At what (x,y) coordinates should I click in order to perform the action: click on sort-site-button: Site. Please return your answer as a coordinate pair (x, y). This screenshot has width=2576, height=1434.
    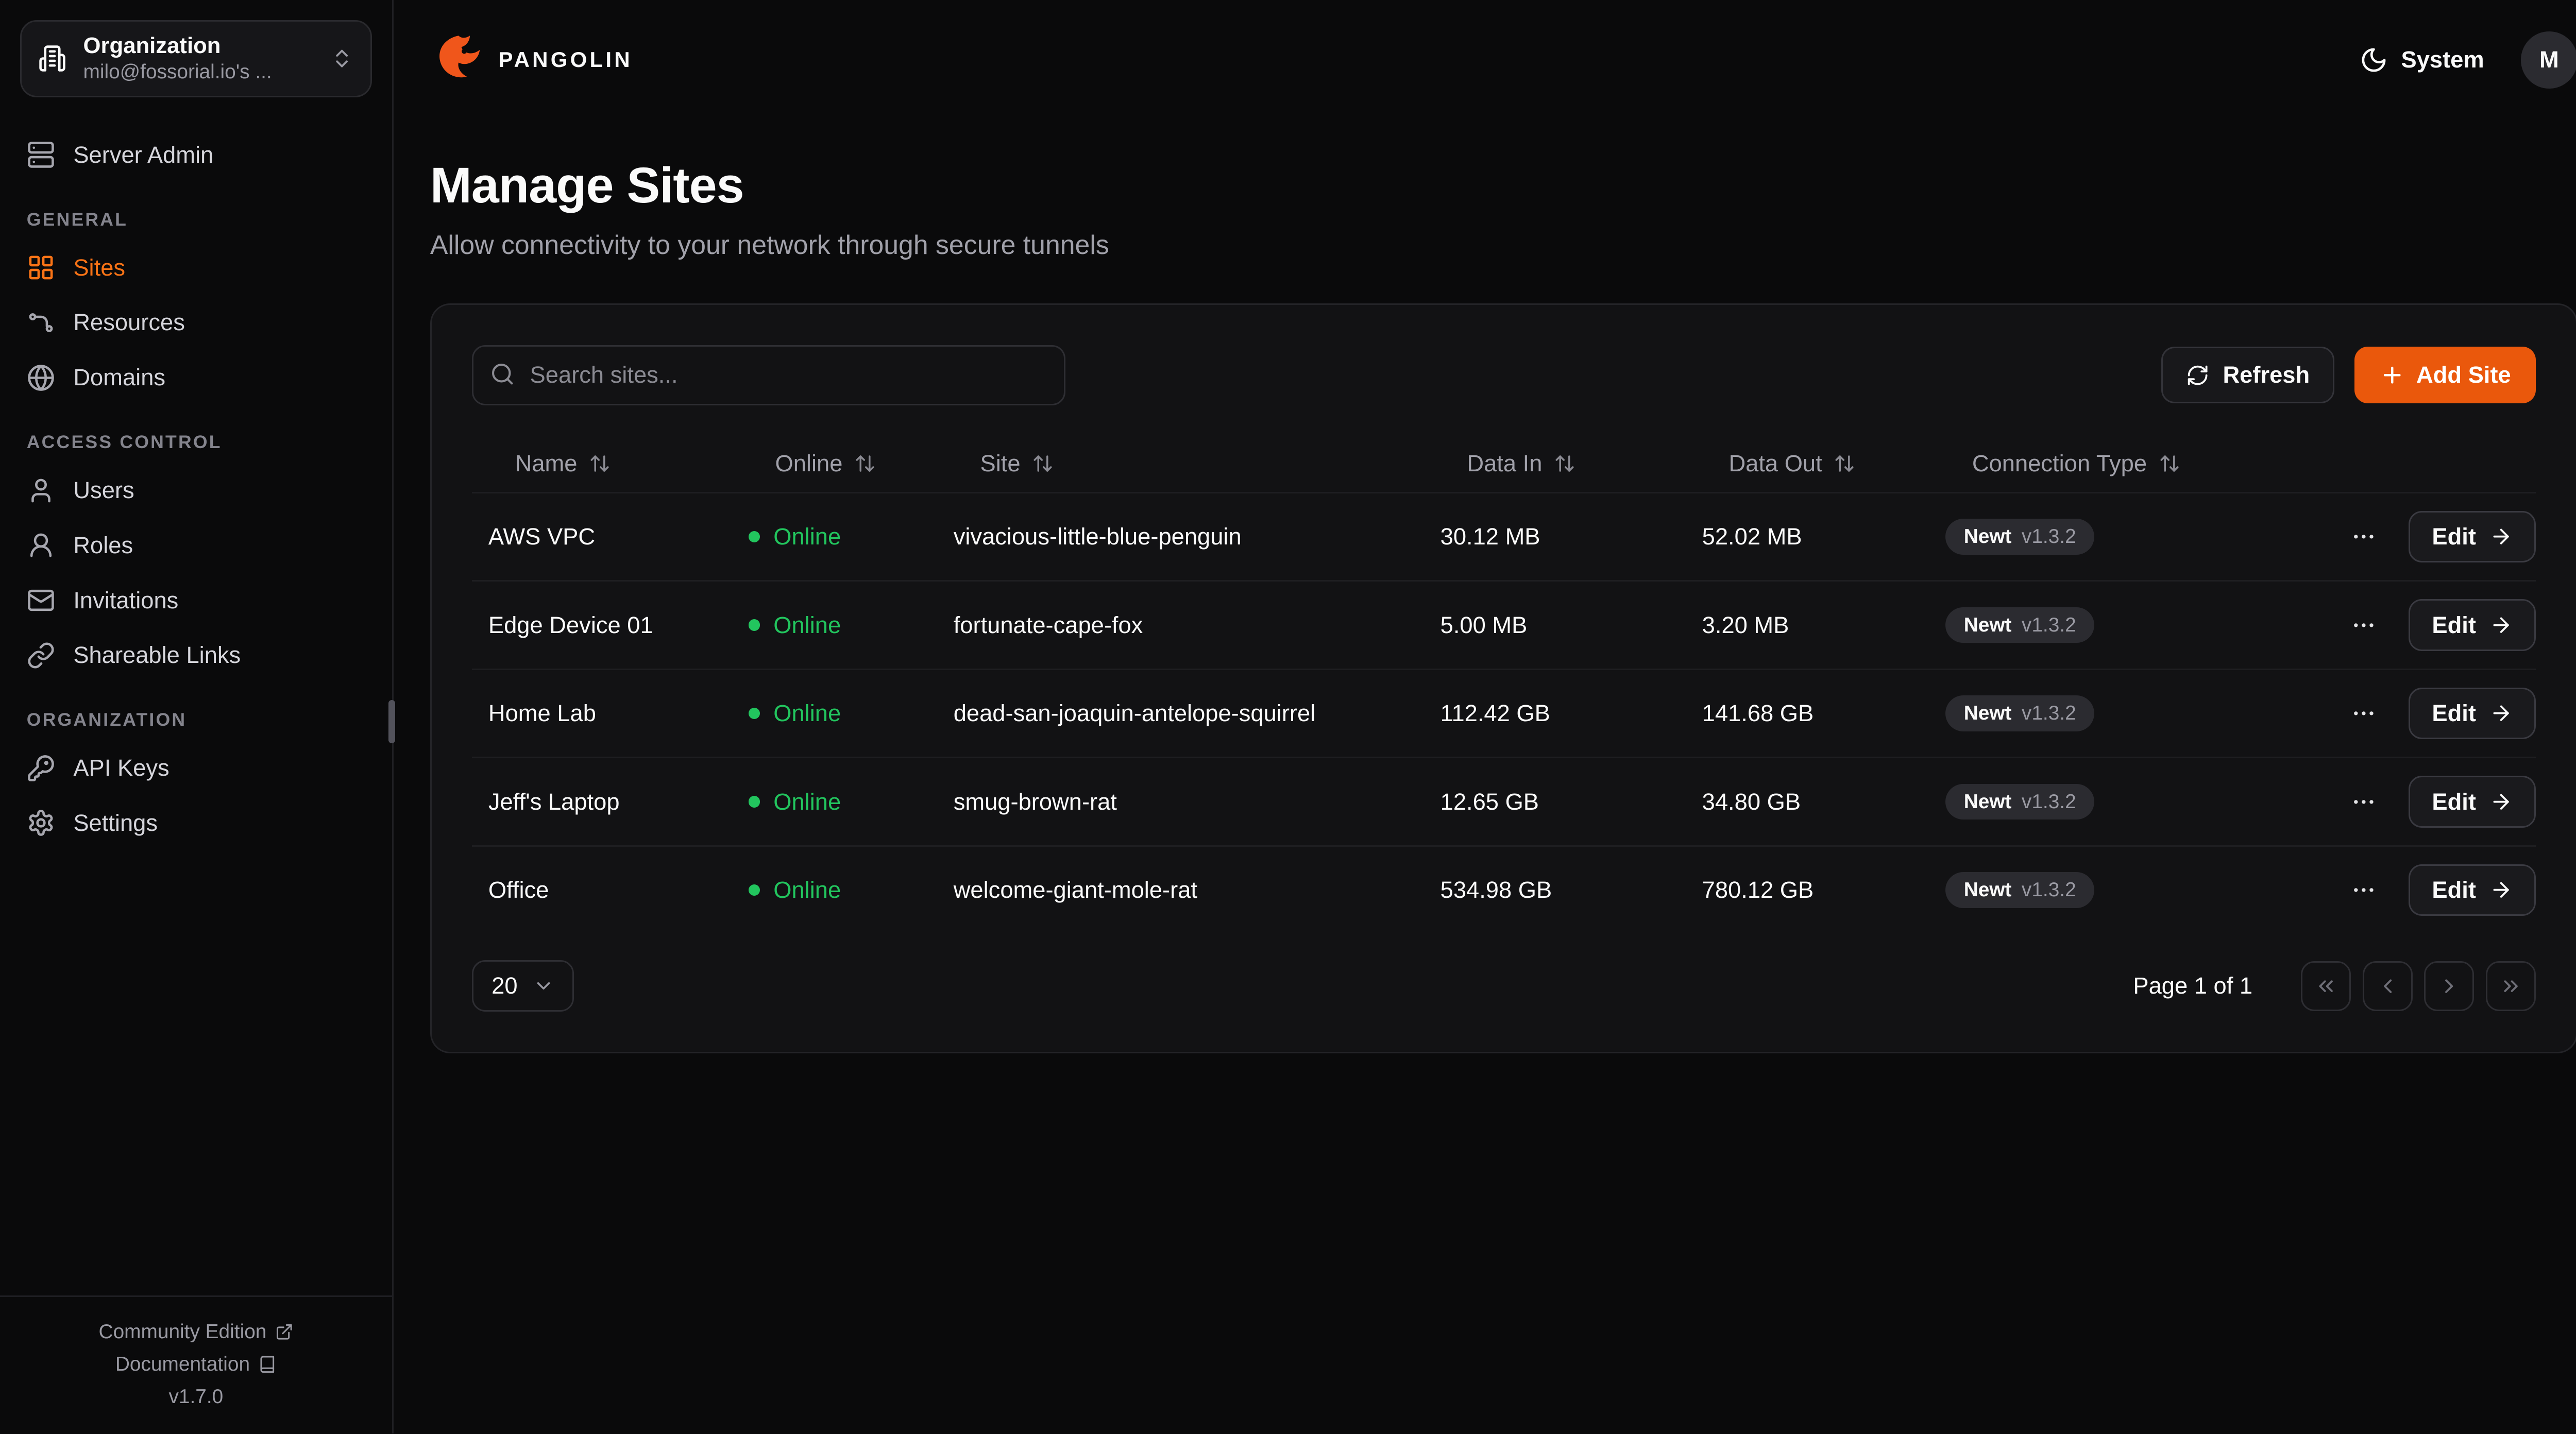
    Looking at the image, I should click on (1017, 463).